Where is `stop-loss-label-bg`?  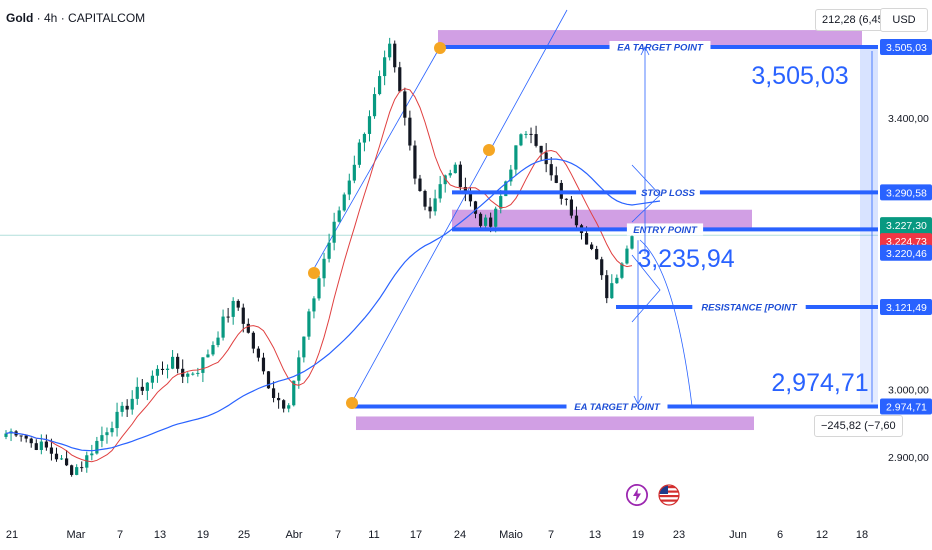
stop-loss-label-bg is located at coordinates (668, 192).